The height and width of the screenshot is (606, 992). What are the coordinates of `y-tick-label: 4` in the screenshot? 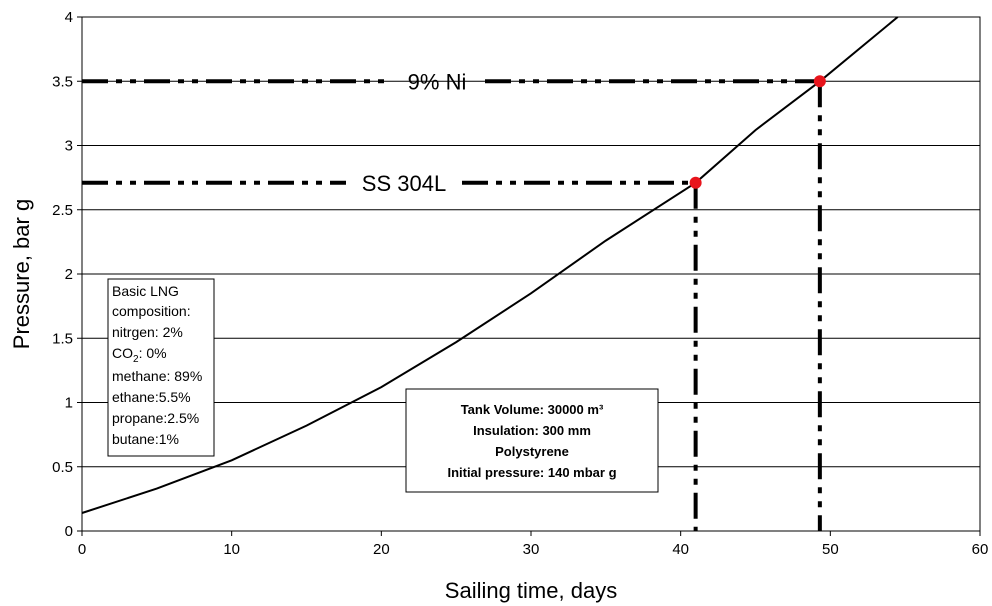 It's located at (69, 17).